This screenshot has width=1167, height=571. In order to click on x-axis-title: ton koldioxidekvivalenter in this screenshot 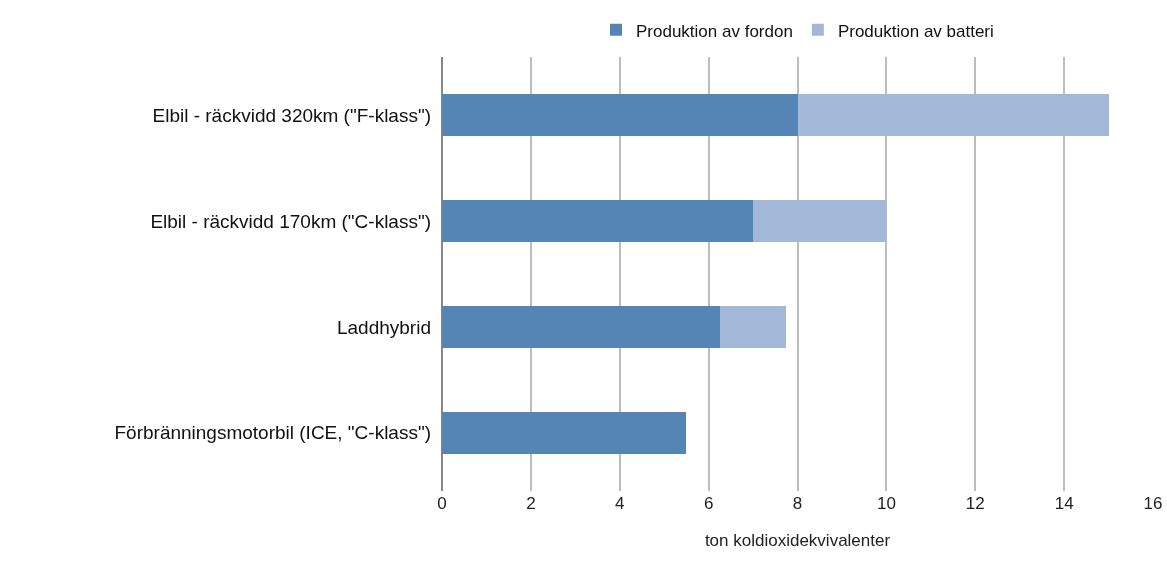, I will do `click(797, 541)`.